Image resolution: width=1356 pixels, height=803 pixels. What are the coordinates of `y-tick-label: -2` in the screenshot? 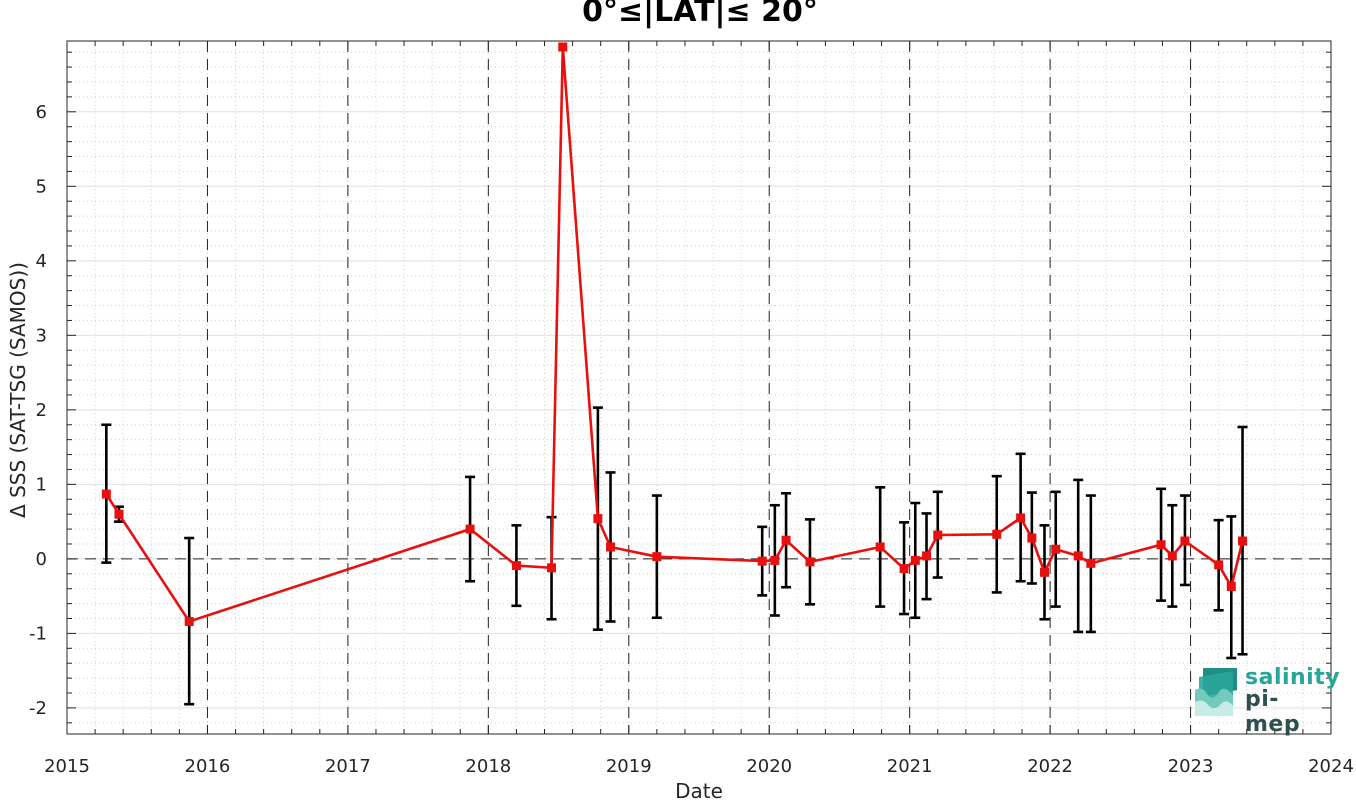 It's located at (38, 708).